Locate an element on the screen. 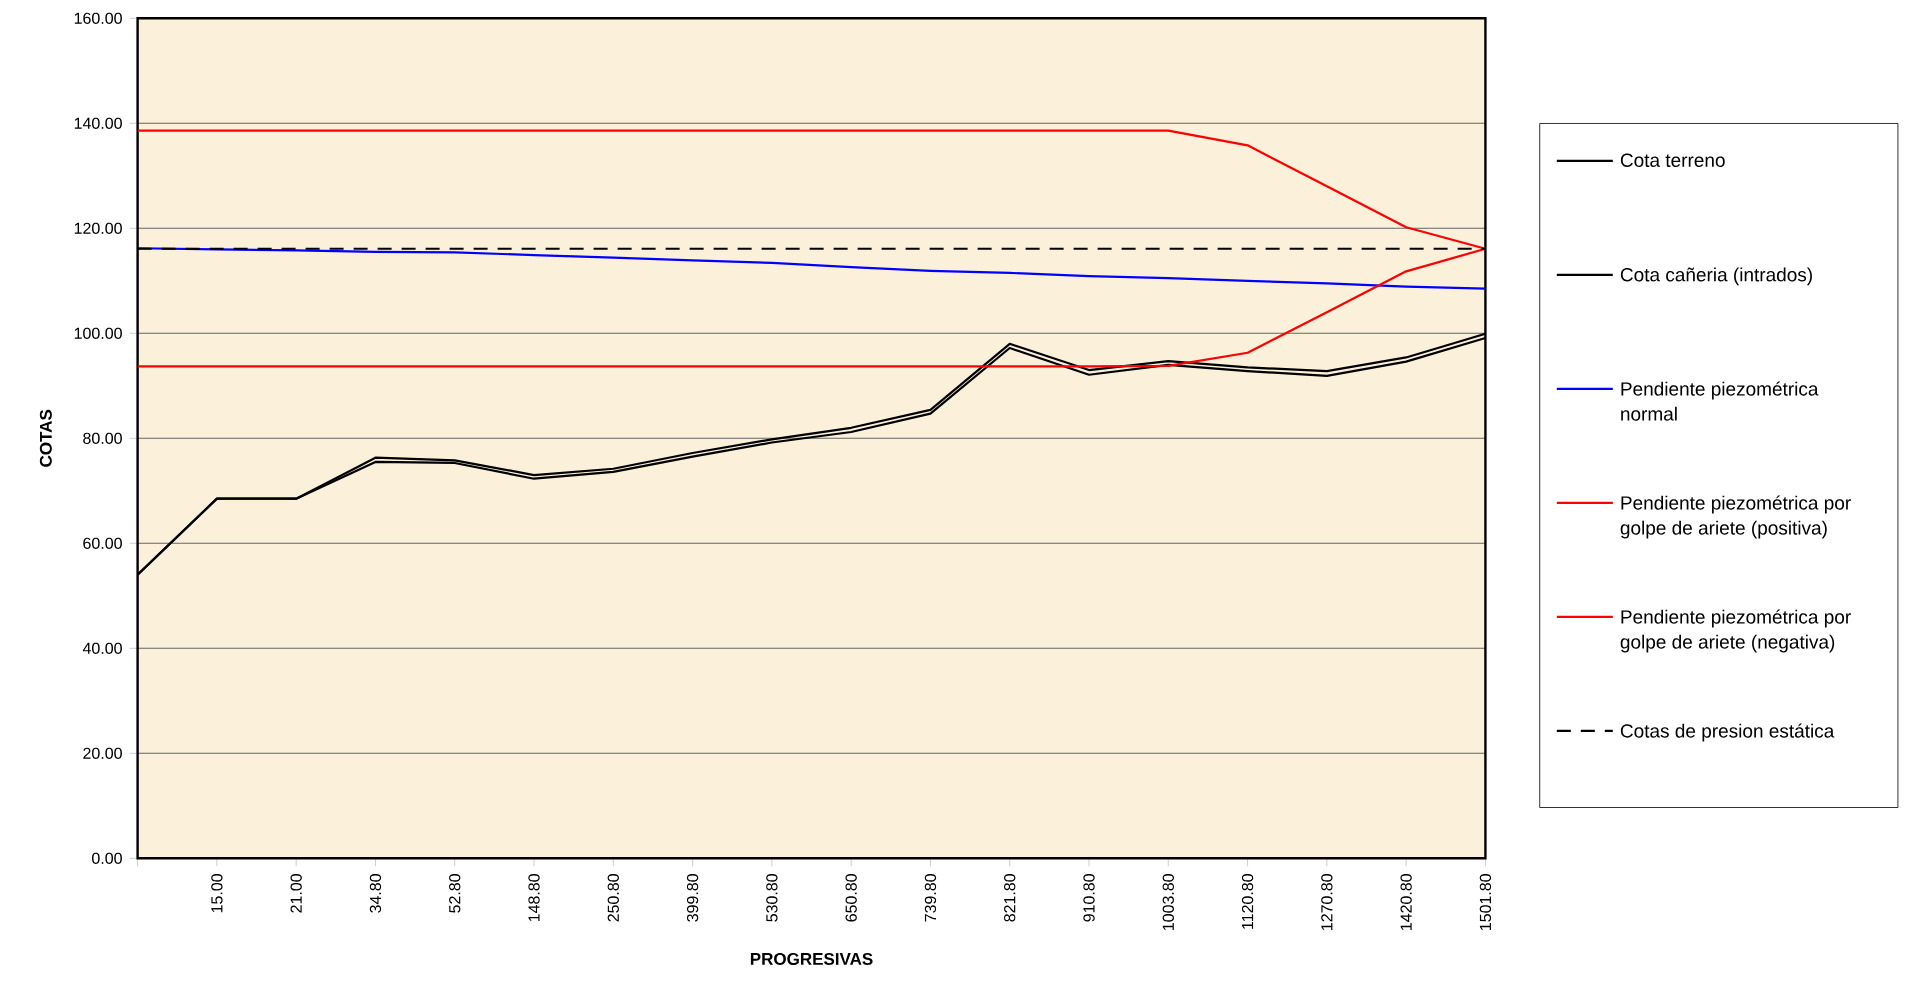 This screenshot has width=1909, height=1001. legend-label: Pendiente piezométrica normal is located at coordinates (1720, 401).